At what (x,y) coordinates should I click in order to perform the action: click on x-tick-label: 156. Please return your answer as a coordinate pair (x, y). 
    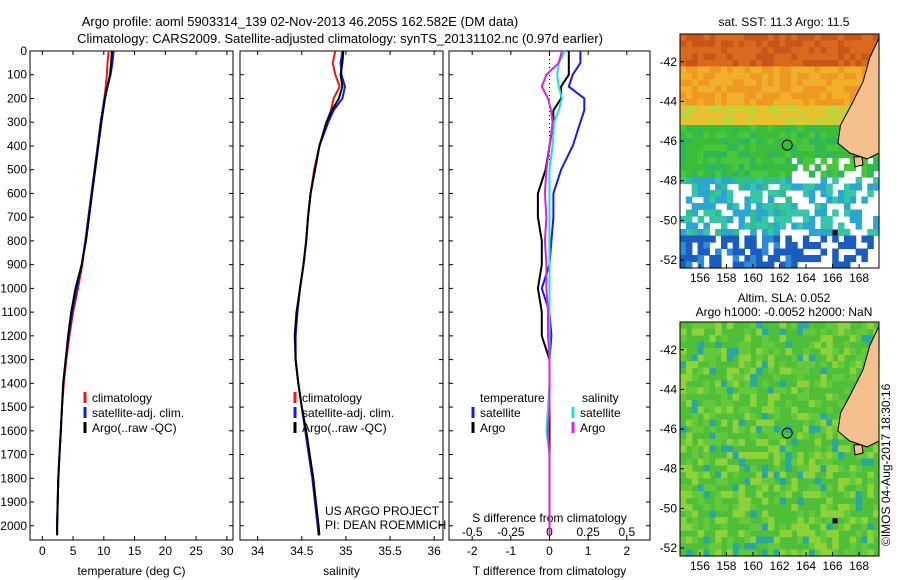
    Looking at the image, I should click on (700, 278).